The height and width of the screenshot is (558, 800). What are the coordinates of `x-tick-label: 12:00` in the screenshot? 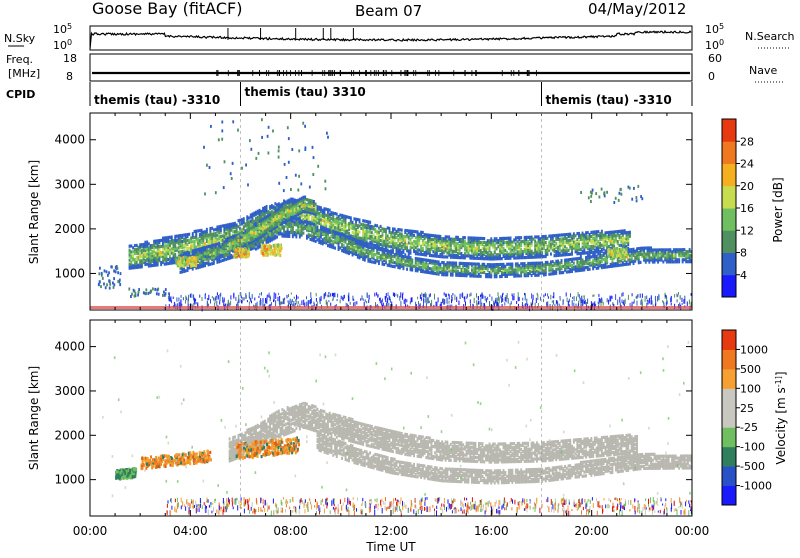 It's located at (391, 531).